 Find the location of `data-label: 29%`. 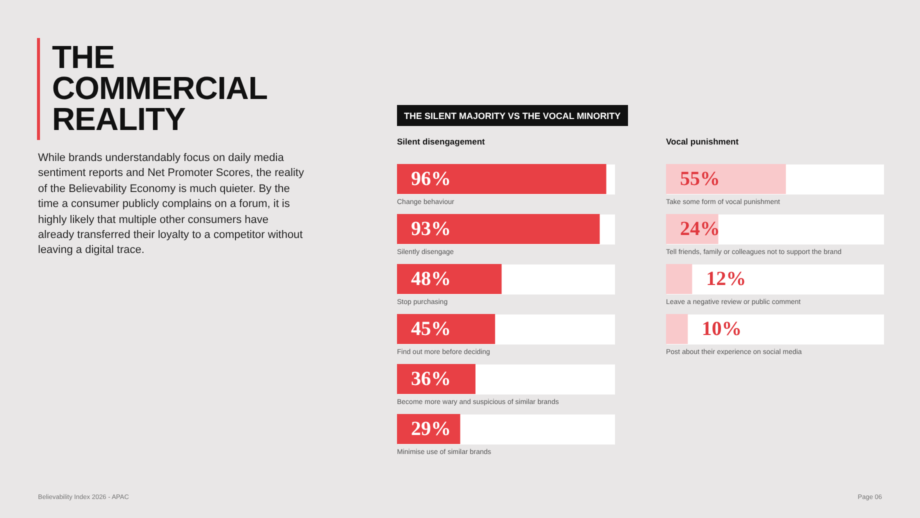

data-label: 29% is located at coordinates (431, 429).